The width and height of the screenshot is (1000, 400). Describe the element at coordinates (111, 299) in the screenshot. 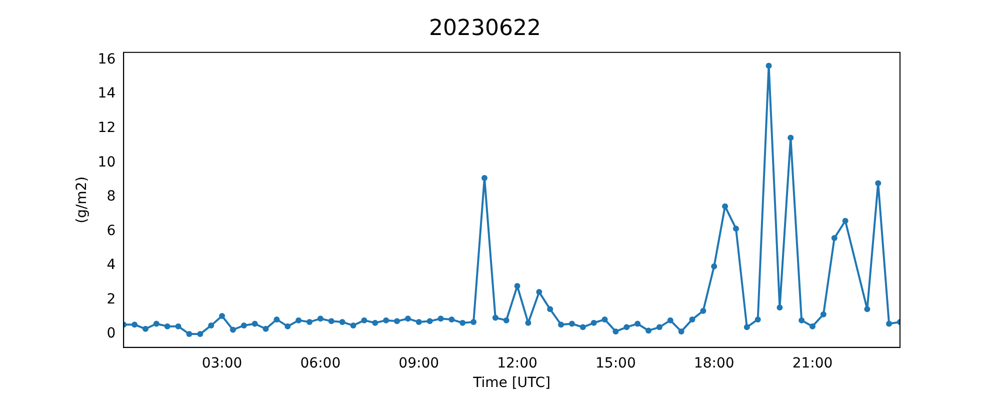

I see `y-tick-label: 2` at that location.